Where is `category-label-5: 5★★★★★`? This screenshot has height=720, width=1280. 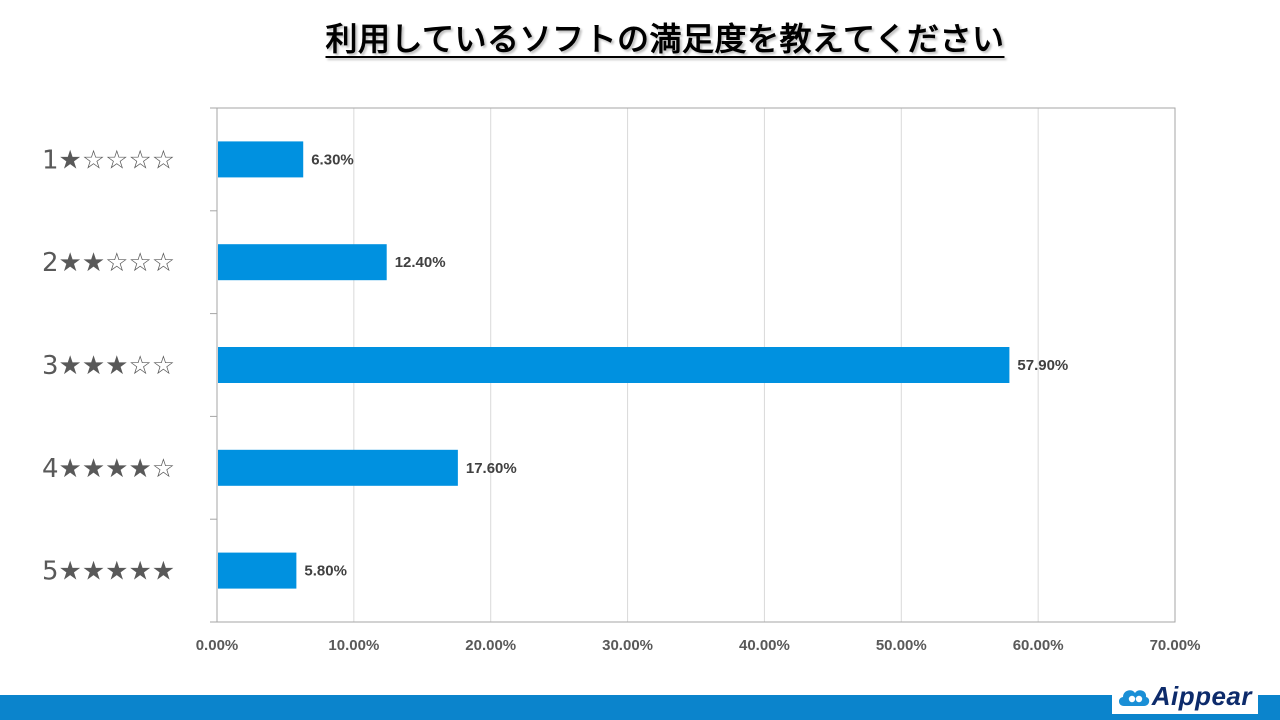 category-label-5: 5★★★★★ is located at coordinates (108, 572).